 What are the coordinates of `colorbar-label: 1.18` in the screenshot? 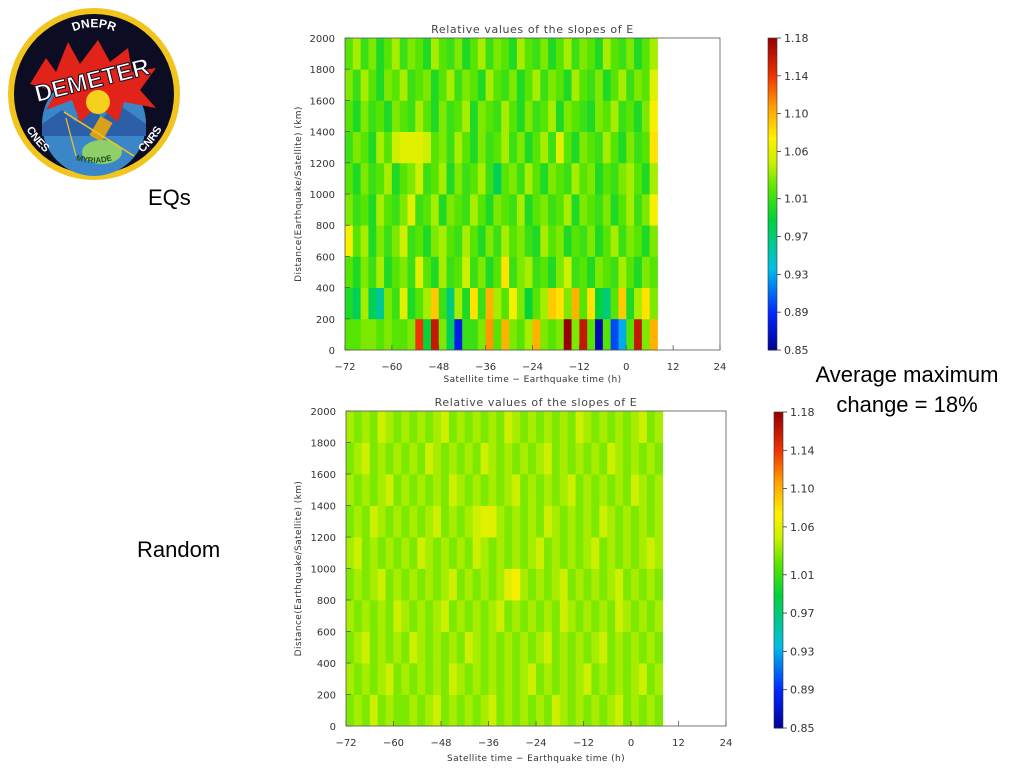 It's located at (796, 38).